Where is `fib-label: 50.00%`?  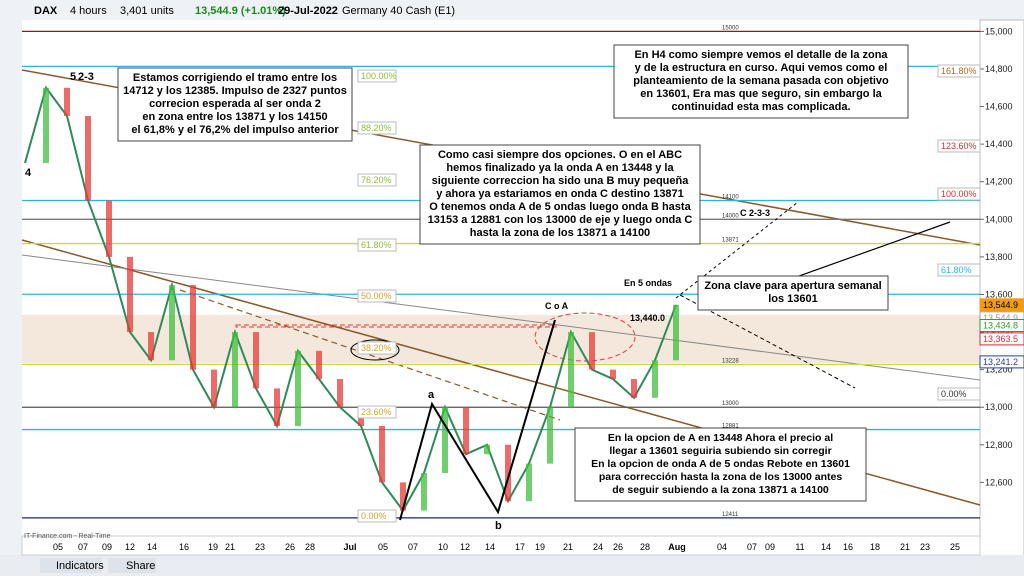
fib-label: 50.00% is located at coordinates (376, 296).